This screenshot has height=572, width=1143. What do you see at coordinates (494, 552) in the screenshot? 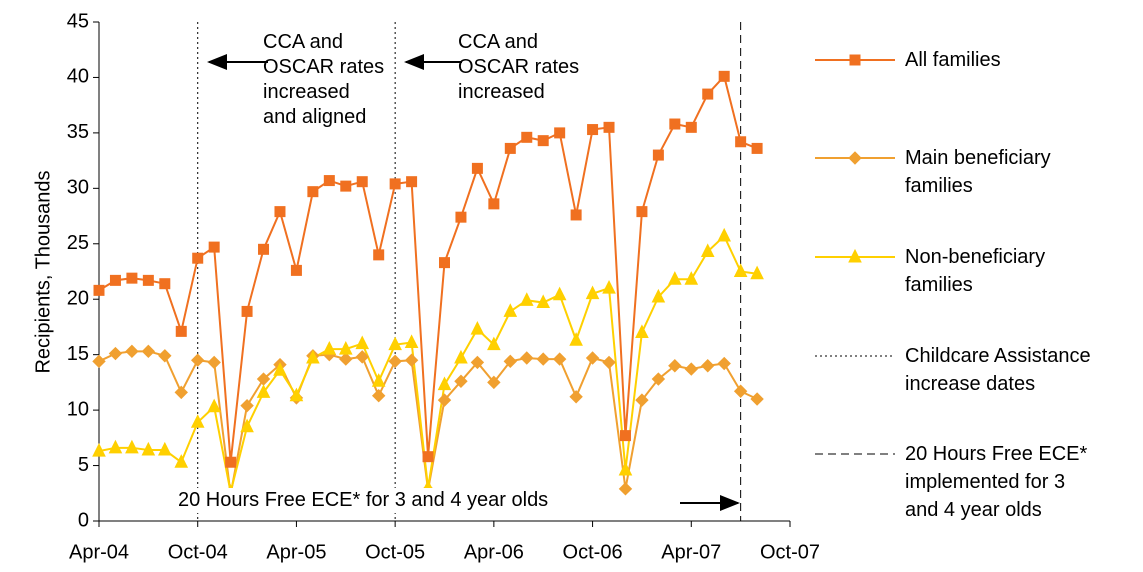
I see `x-tick-label: Apr-06` at bounding box center [494, 552].